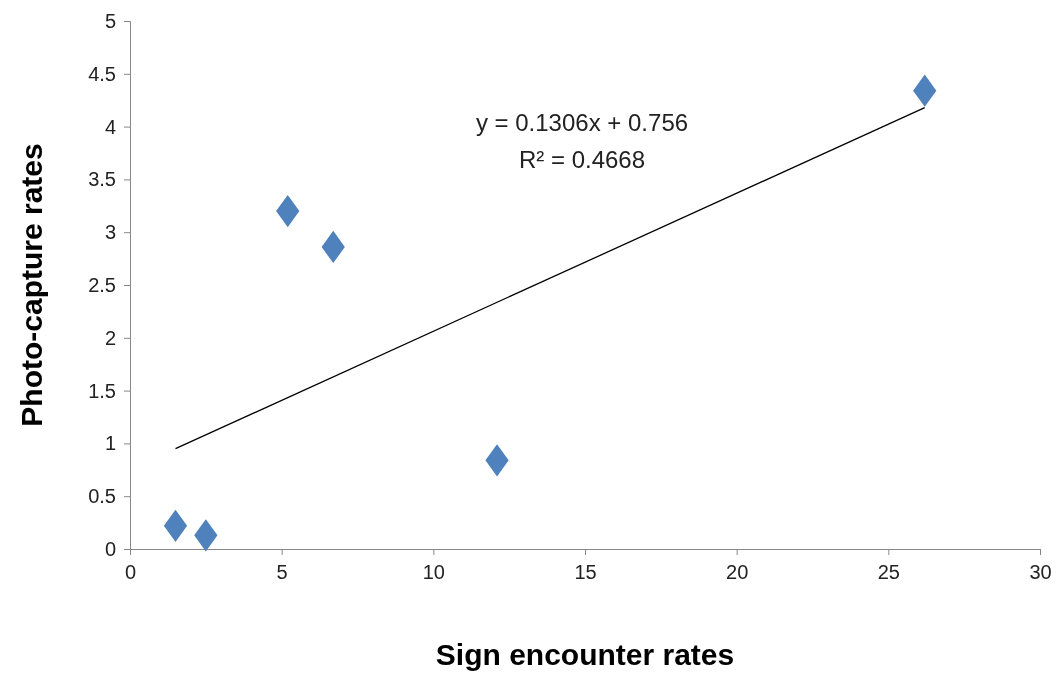 The width and height of the screenshot is (1060, 675). I want to click on y-tick-label: 5, so click(110, 20).